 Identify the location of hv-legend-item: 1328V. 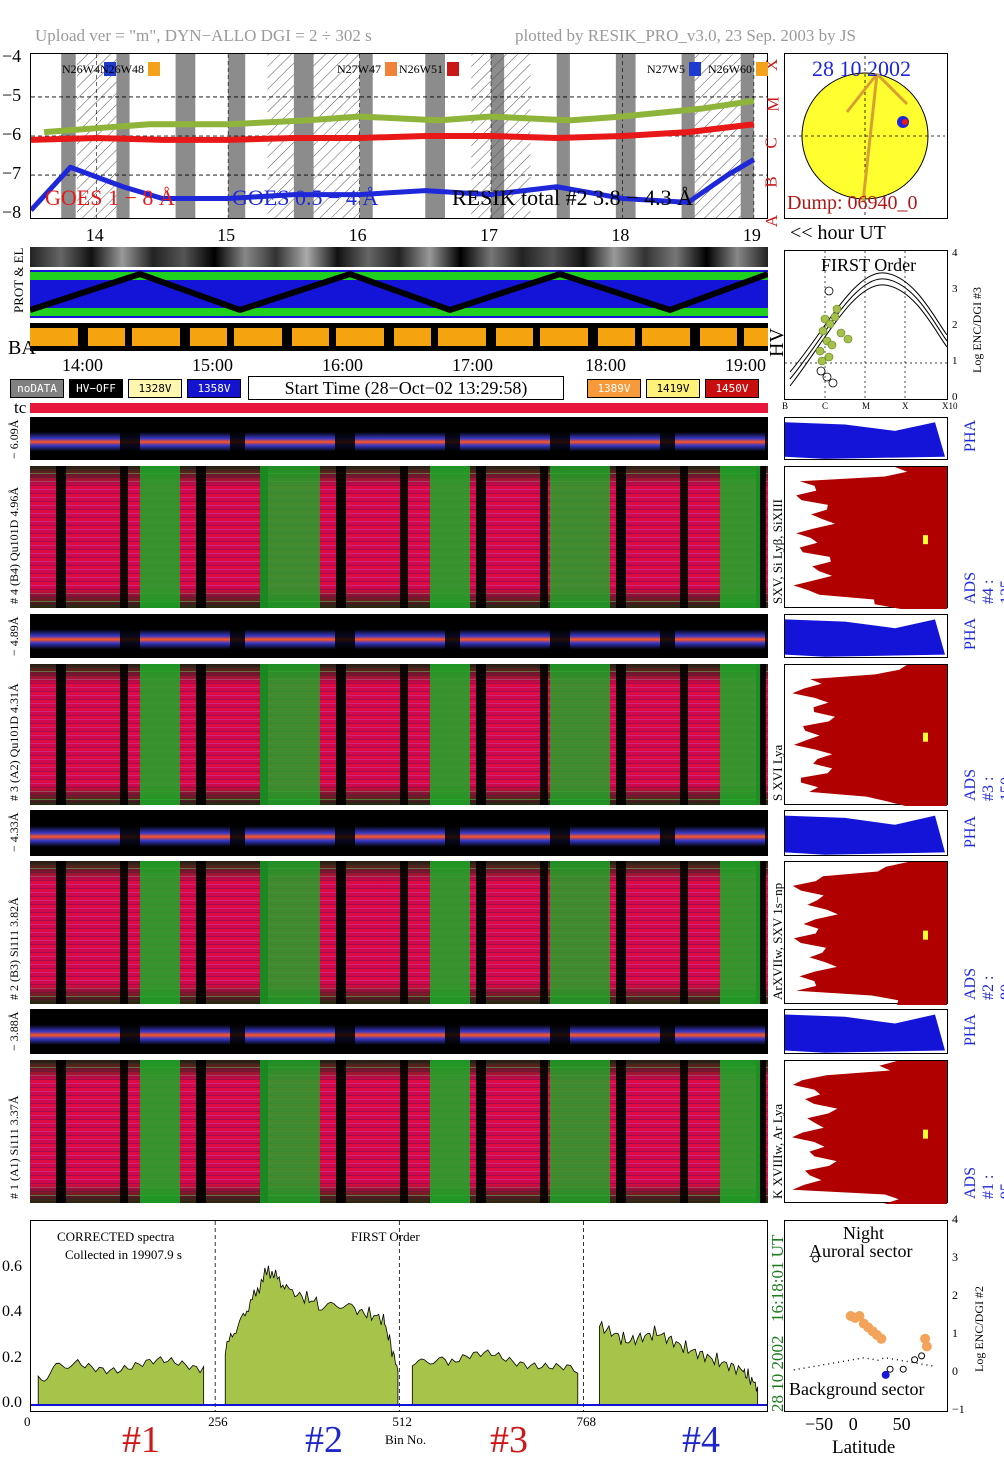
(155, 388).